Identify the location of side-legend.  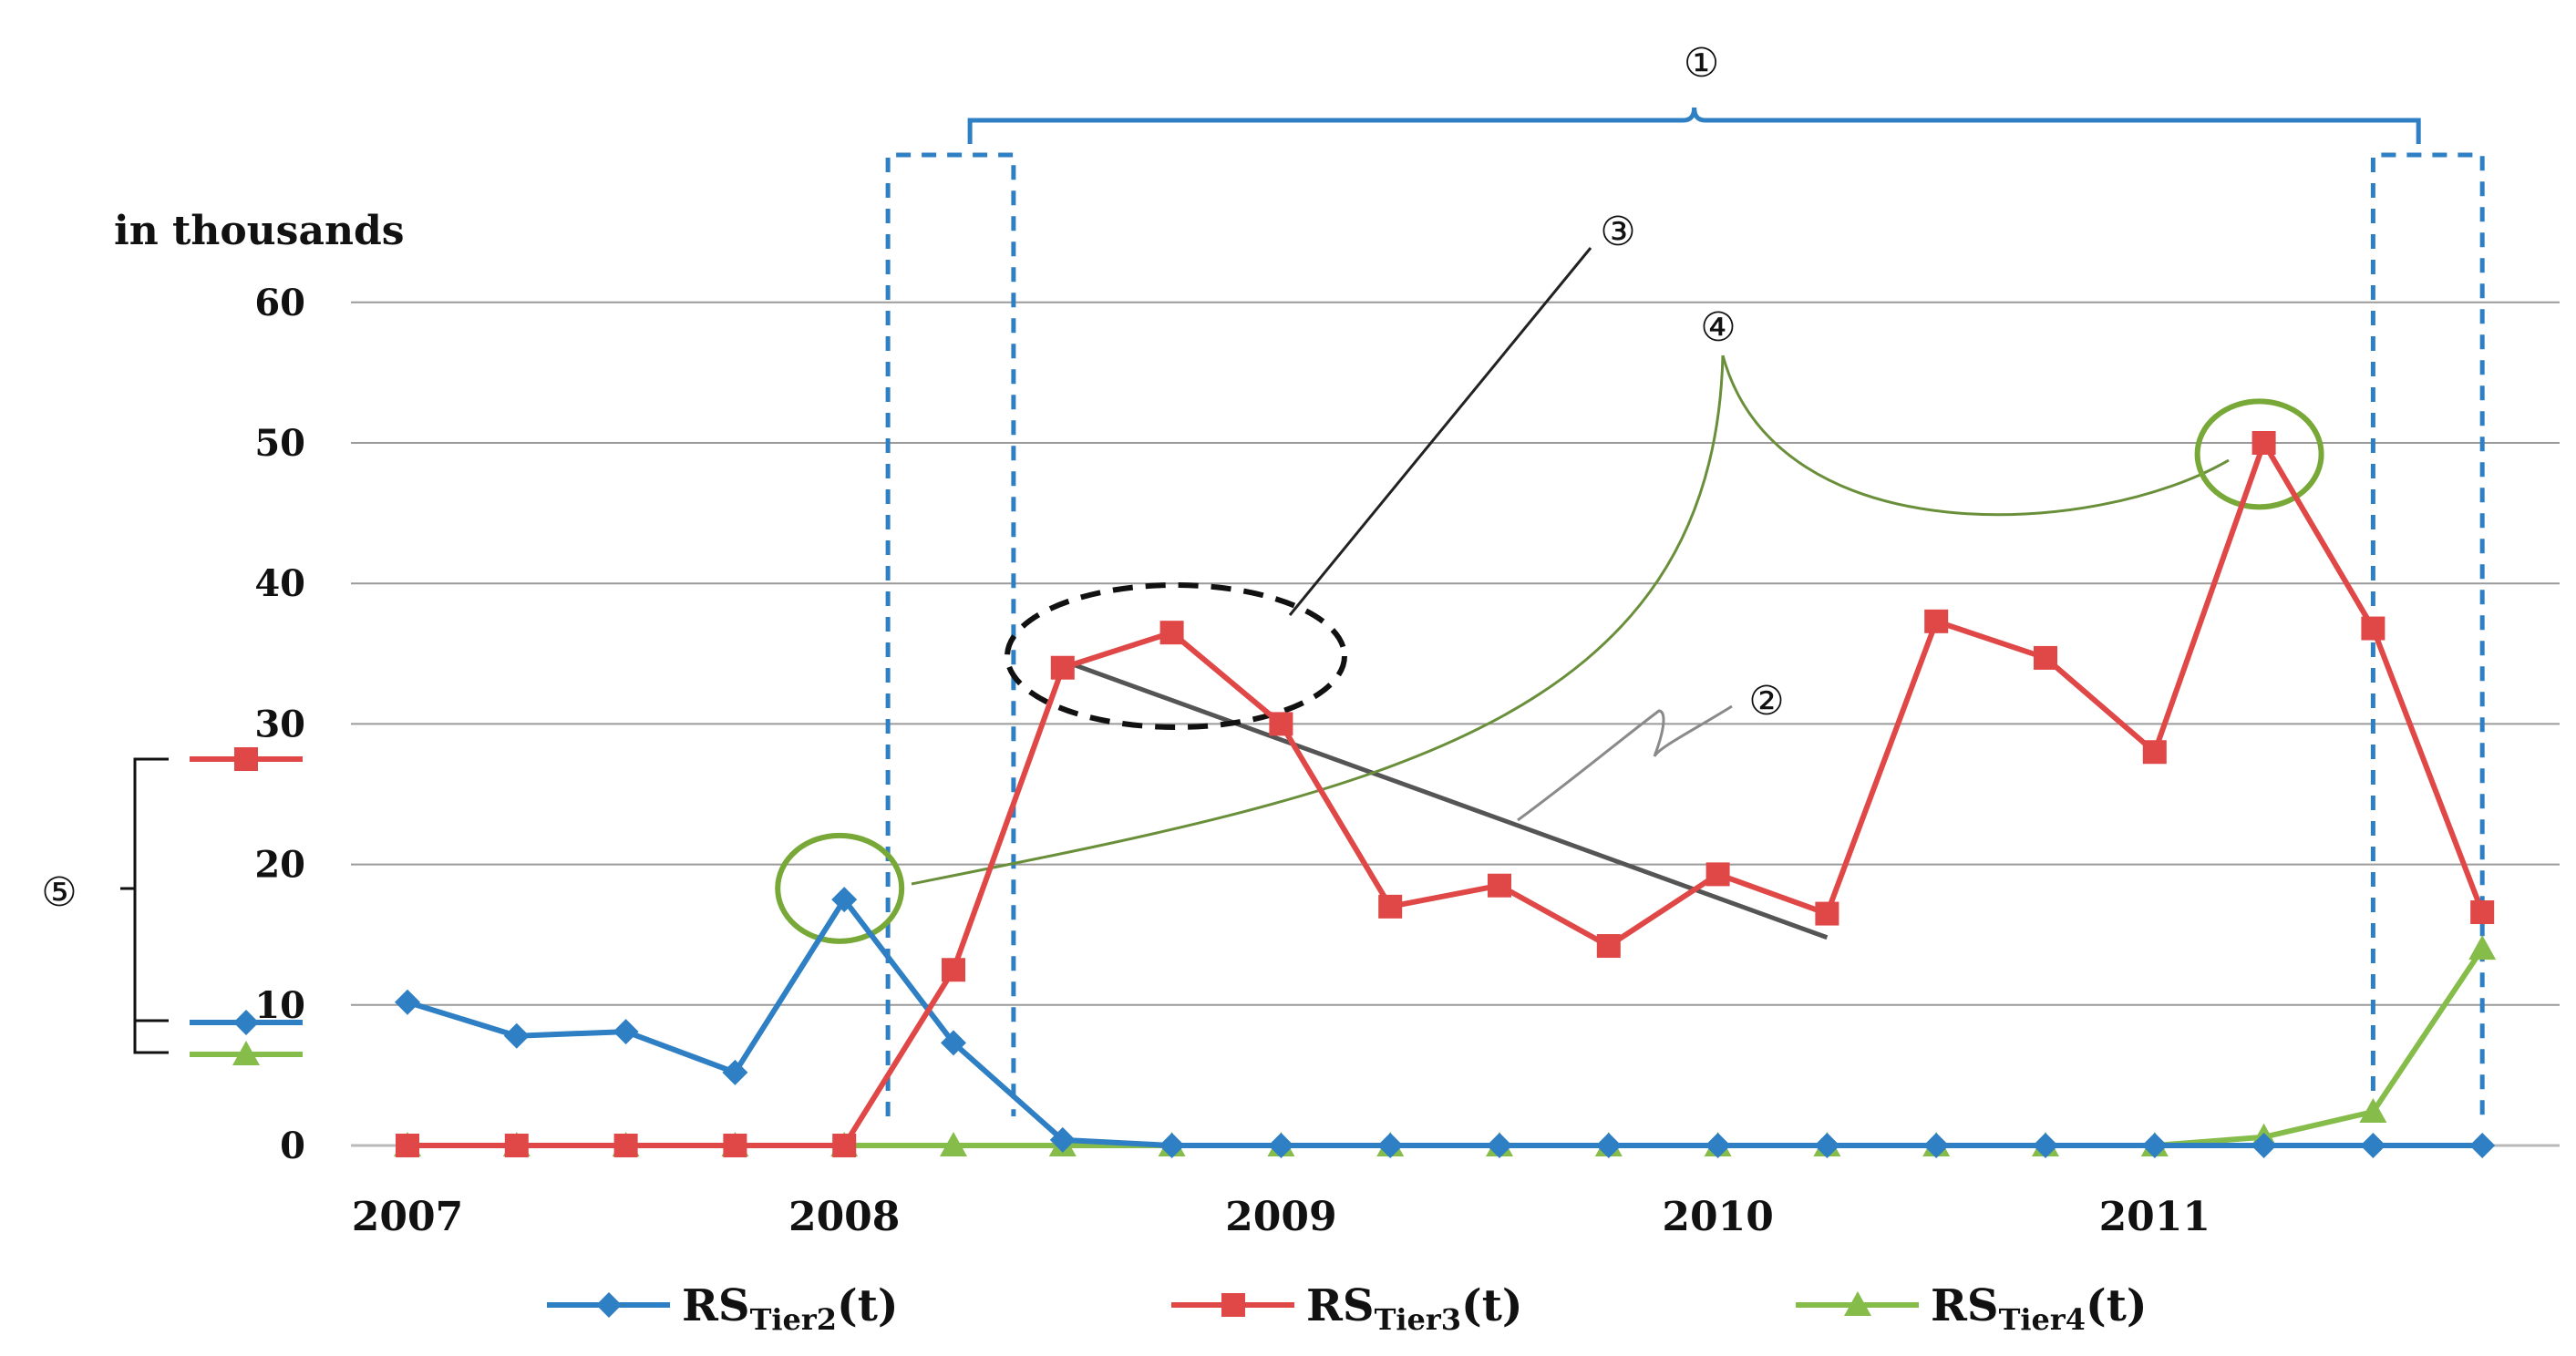
(211, 906).